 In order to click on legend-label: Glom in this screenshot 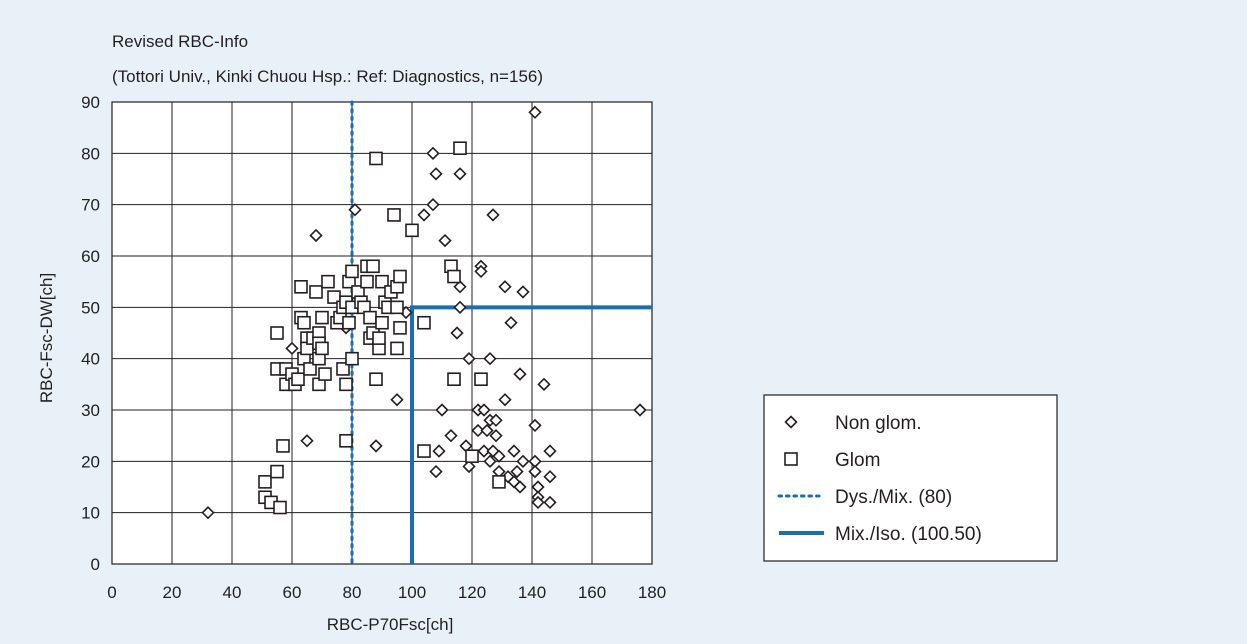, I will do `click(857, 460)`.